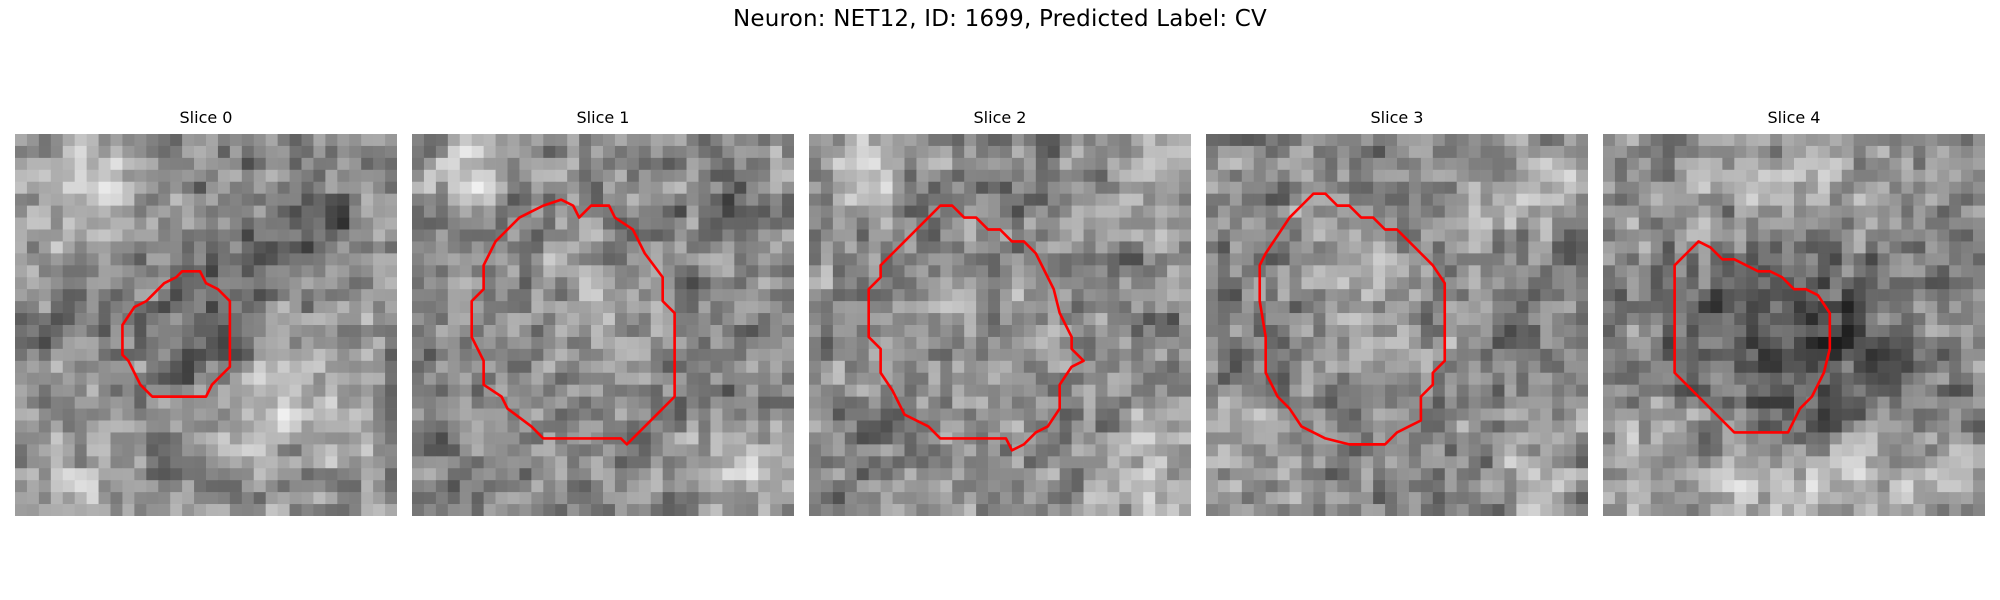 The height and width of the screenshot is (600, 2000). Describe the element at coordinates (603, 117) in the screenshot. I see `slice-title: Slice 1` at that location.